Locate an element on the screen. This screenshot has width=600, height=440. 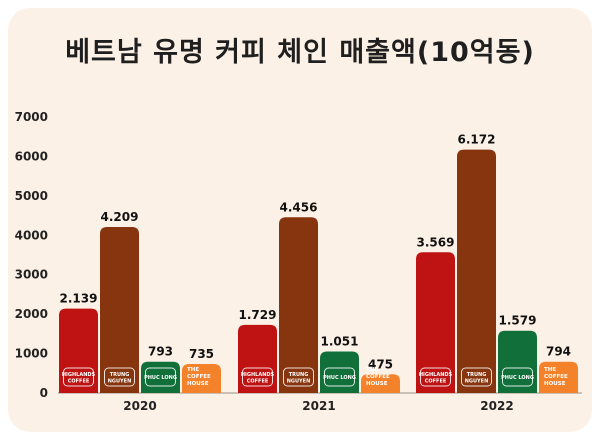
data-label: 4.209 is located at coordinates (120, 217).